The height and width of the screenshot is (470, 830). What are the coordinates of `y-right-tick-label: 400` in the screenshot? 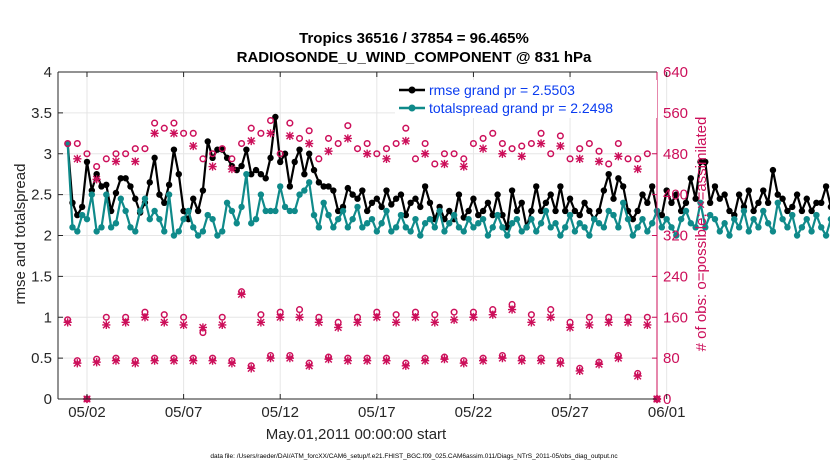 It's located at (675, 195).